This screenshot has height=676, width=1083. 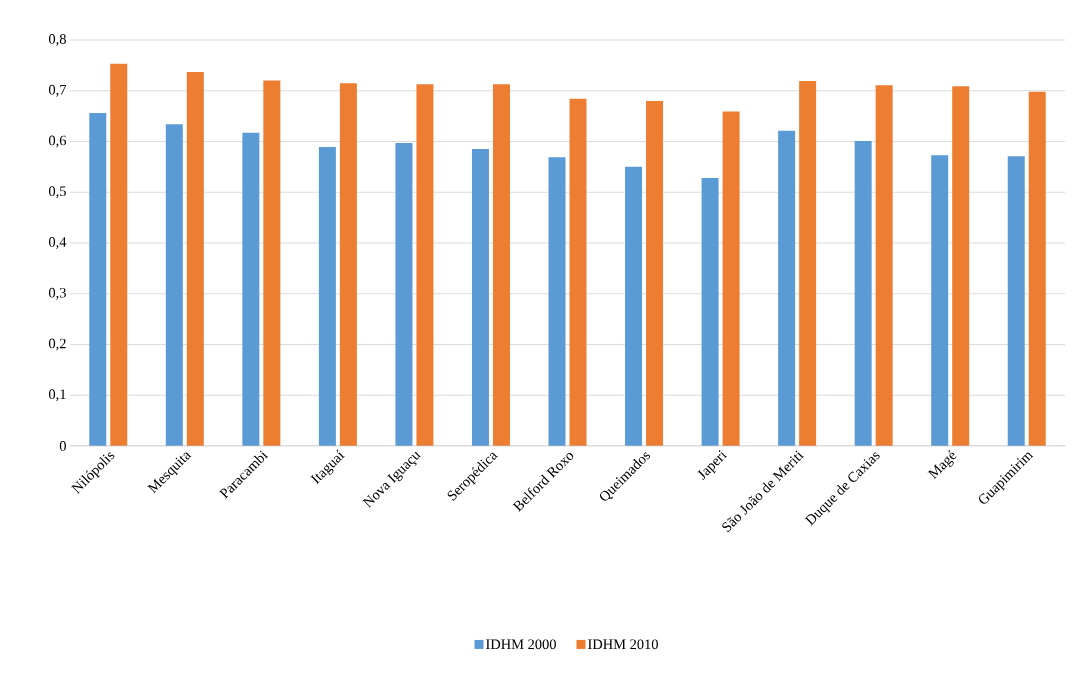 I want to click on y-tick-label: 0,8, so click(x=57, y=40).